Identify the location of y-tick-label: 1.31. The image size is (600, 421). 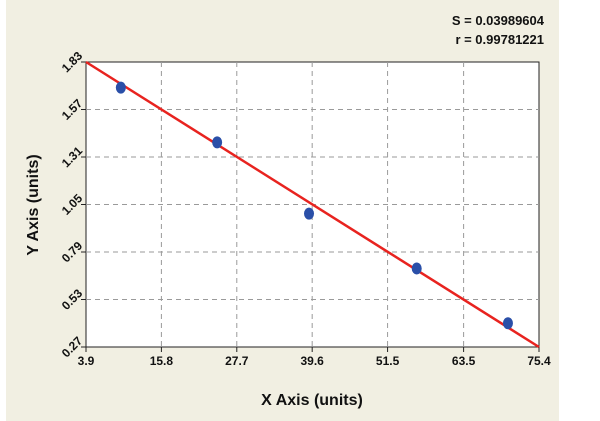
(72, 157).